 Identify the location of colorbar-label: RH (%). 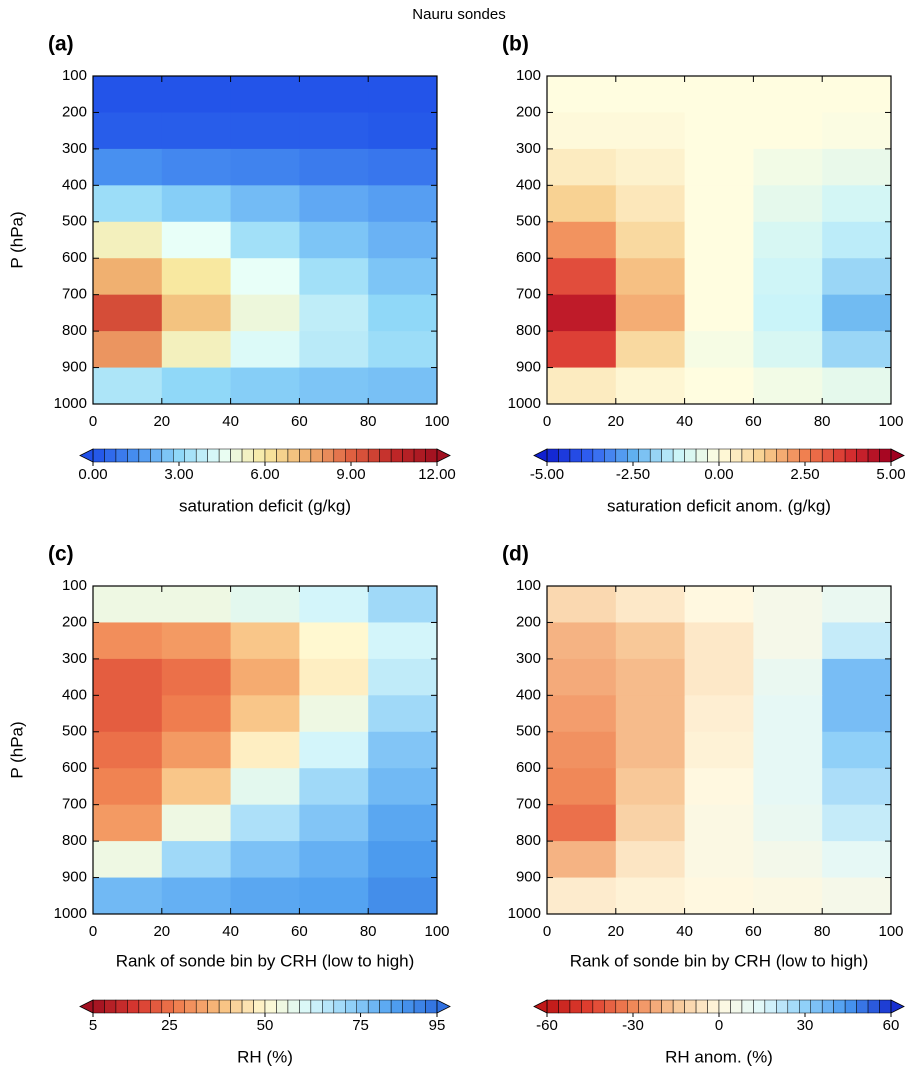
(265, 1056).